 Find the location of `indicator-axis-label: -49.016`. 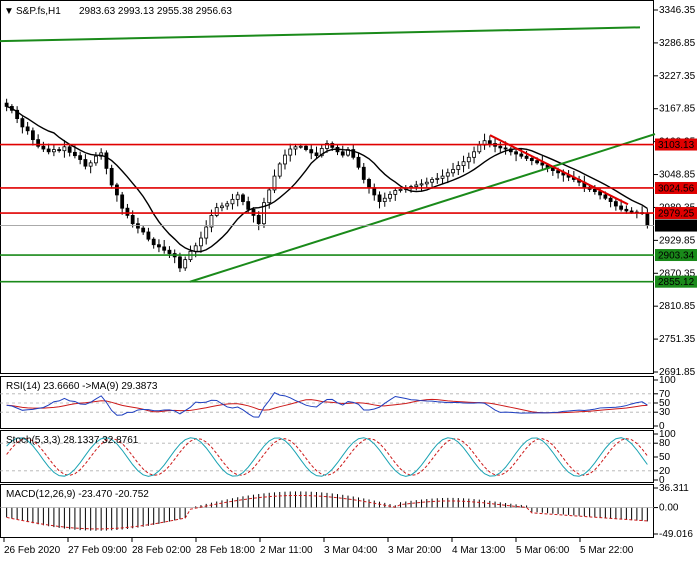

indicator-axis-label: -49.016 is located at coordinates (676, 534).